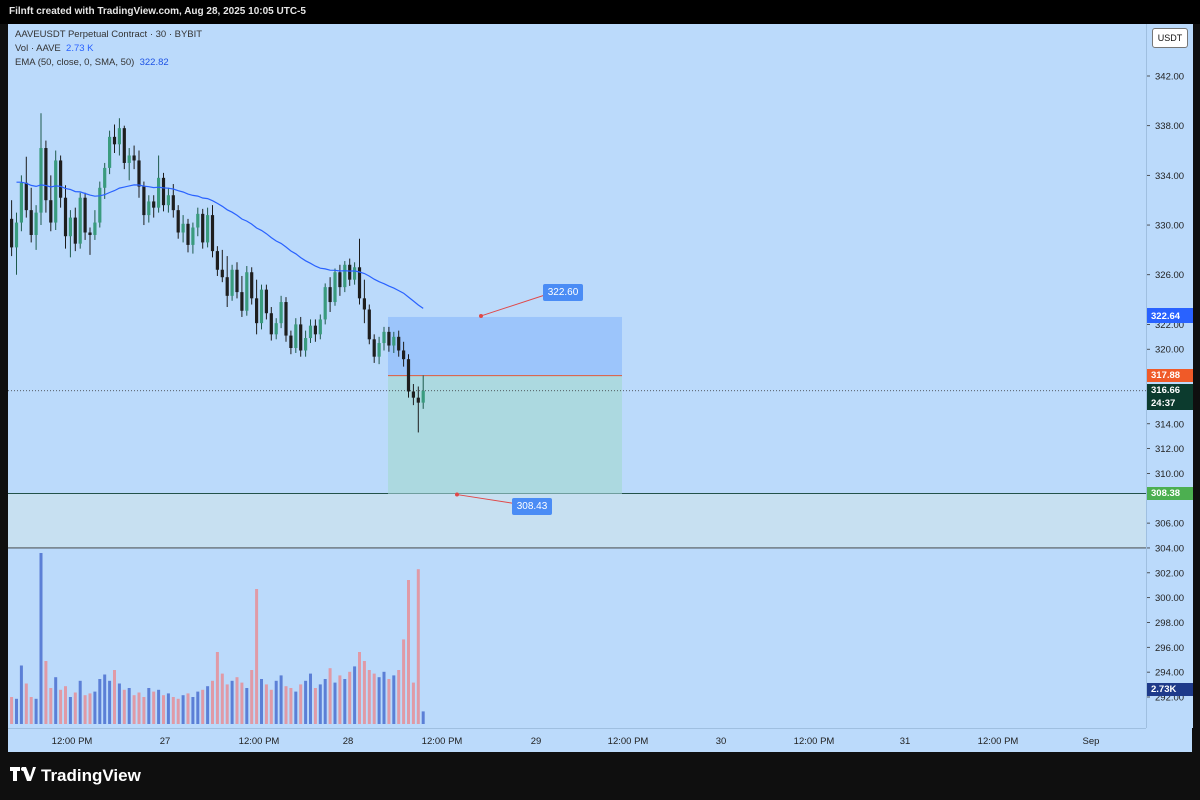 The width and height of the screenshot is (1200, 800). I want to click on axis-corner, so click(1169, 740).